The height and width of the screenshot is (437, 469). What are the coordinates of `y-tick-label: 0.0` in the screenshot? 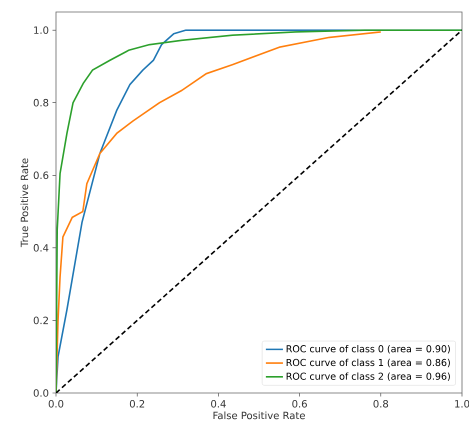 It's located at (41, 393).